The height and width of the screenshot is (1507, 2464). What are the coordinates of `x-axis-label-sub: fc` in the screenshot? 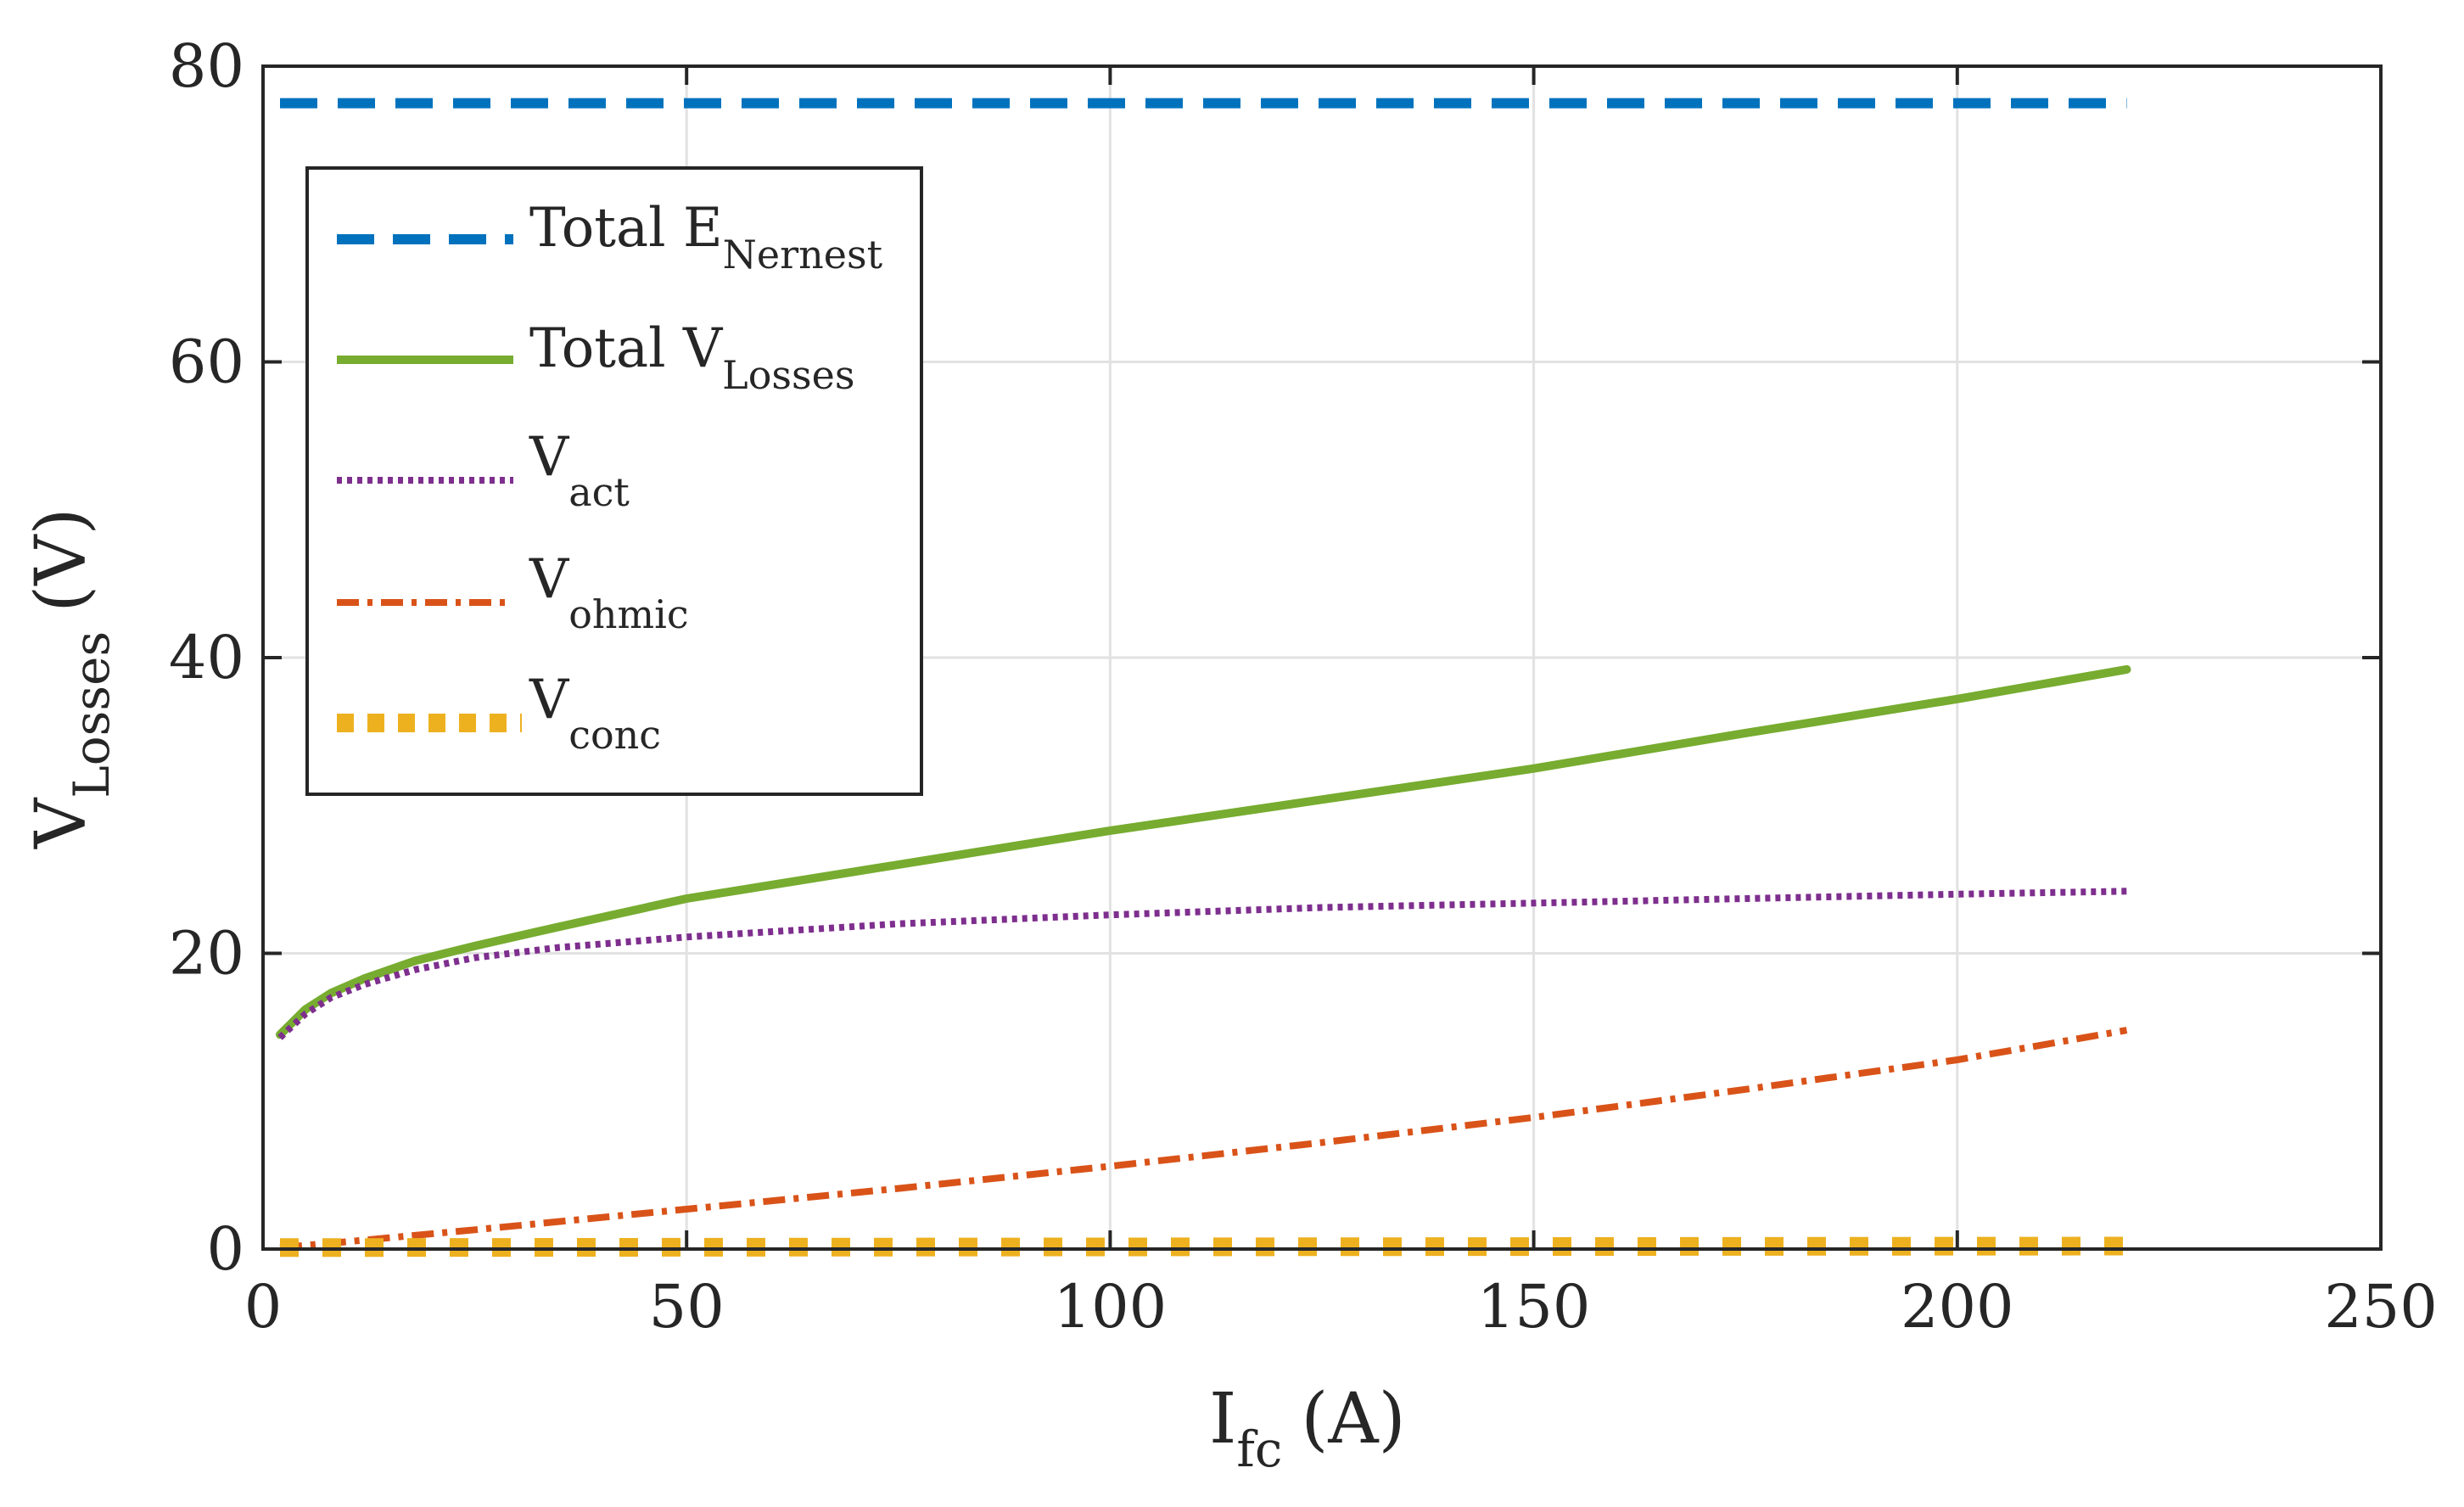 It's located at (1259, 1449).